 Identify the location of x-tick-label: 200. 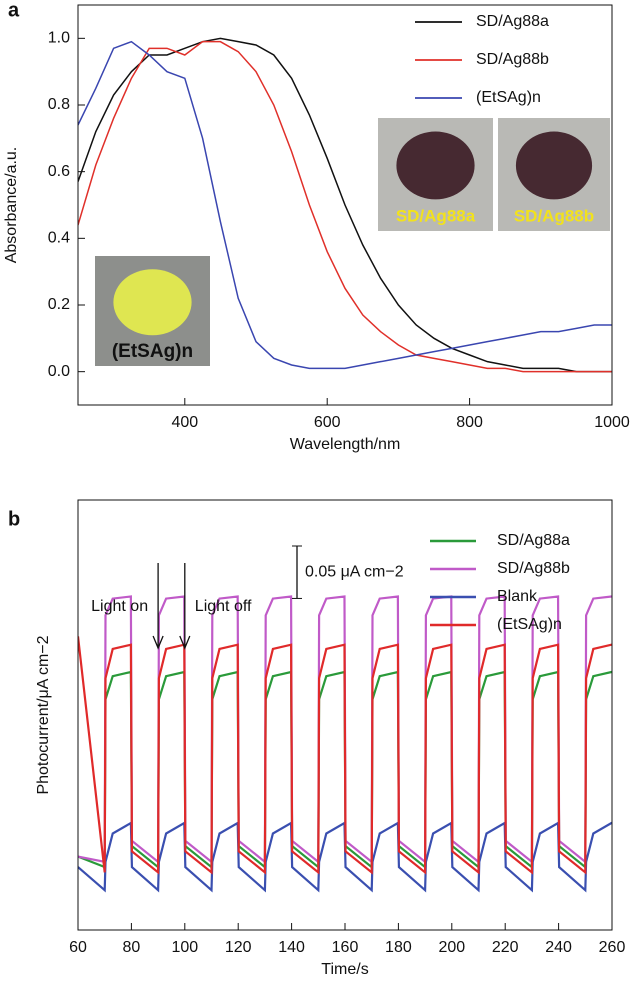
(451, 947).